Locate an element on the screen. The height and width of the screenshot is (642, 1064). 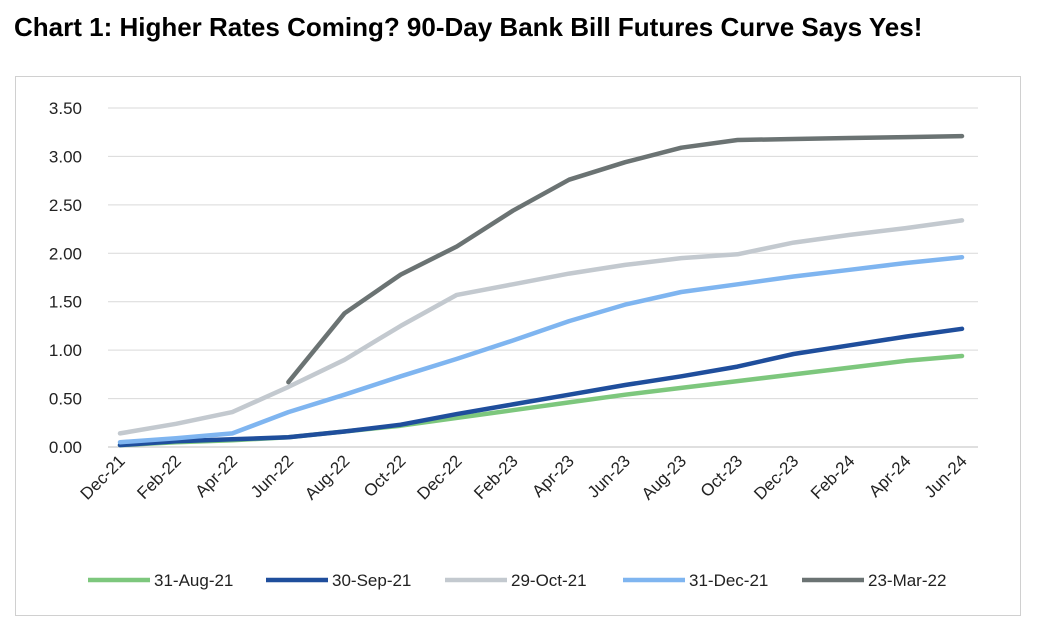
legend-label: 30-Sep-21 is located at coordinates (371, 580).